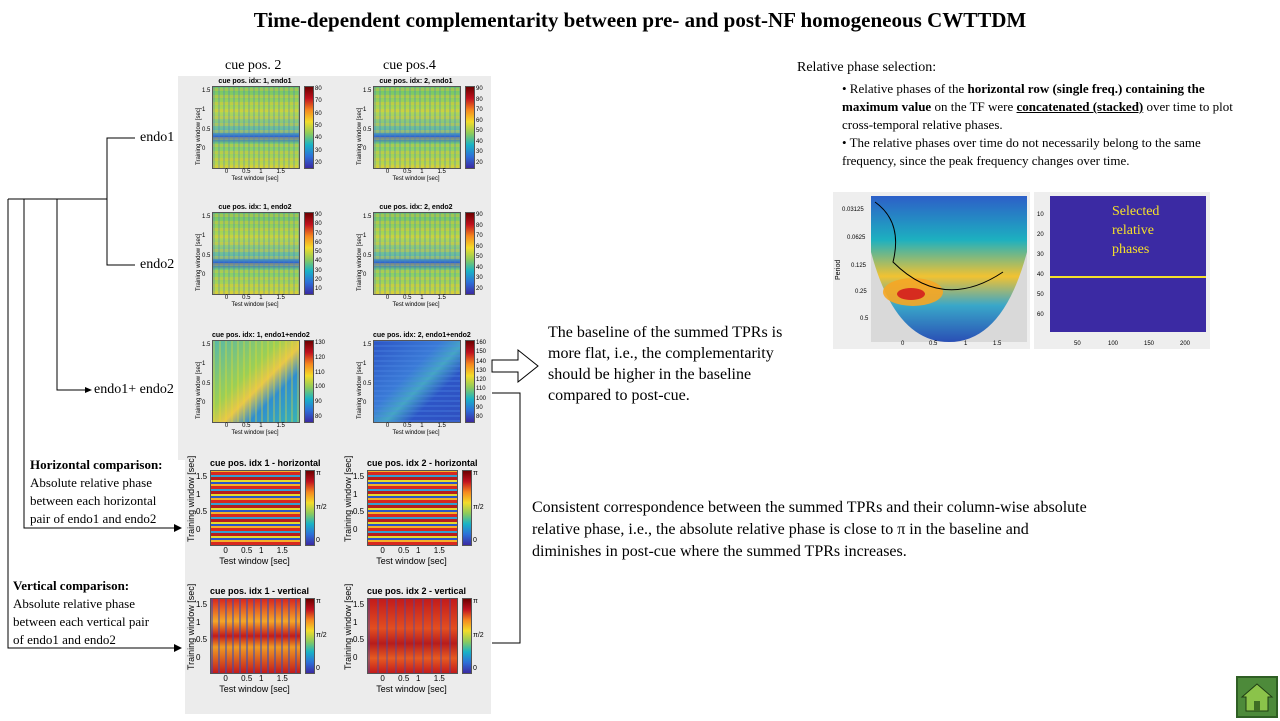 This screenshot has height=721, width=1280. What do you see at coordinates (320, 343) in the screenshot?
I see `colorbar-label: 130` at bounding box center [320, 343].